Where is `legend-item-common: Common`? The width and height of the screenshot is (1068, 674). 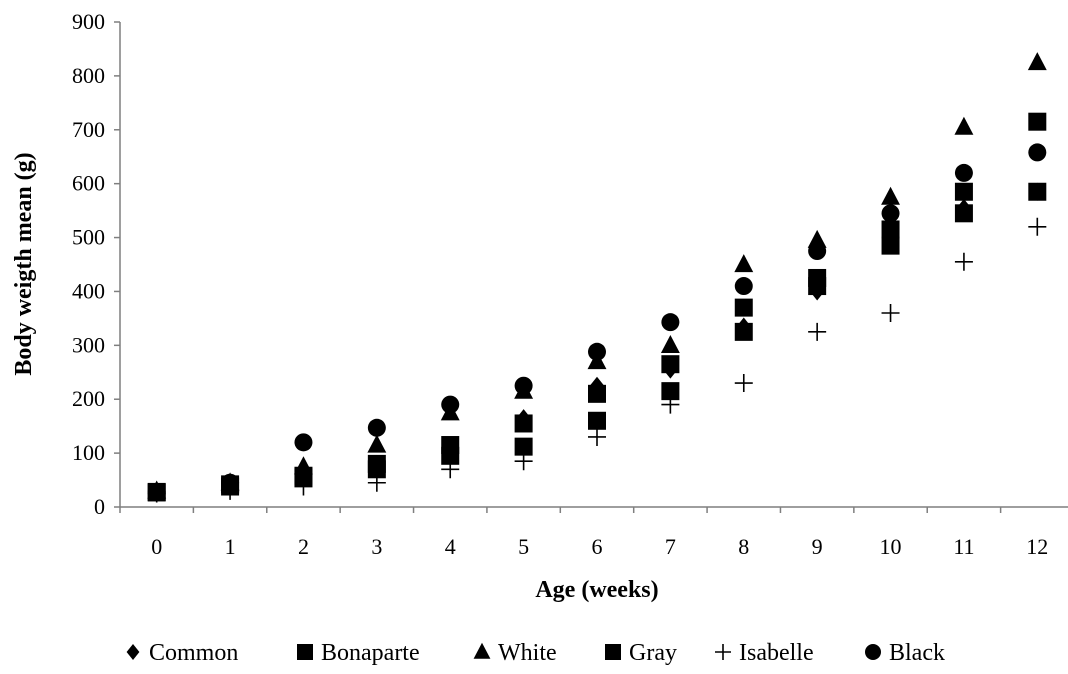
legend-item-common: Common is located at coordinates (182, 653).